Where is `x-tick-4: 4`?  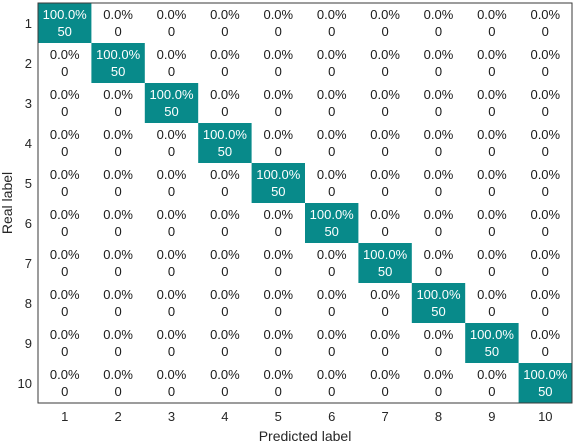
x-tick-4: 4 is located at coordinates (224, 416).